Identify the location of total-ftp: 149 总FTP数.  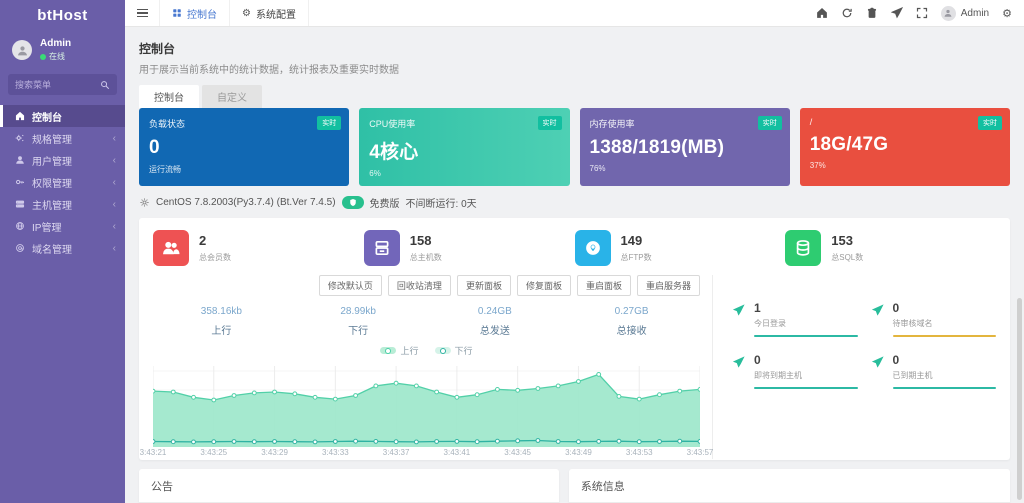
(680, 248).